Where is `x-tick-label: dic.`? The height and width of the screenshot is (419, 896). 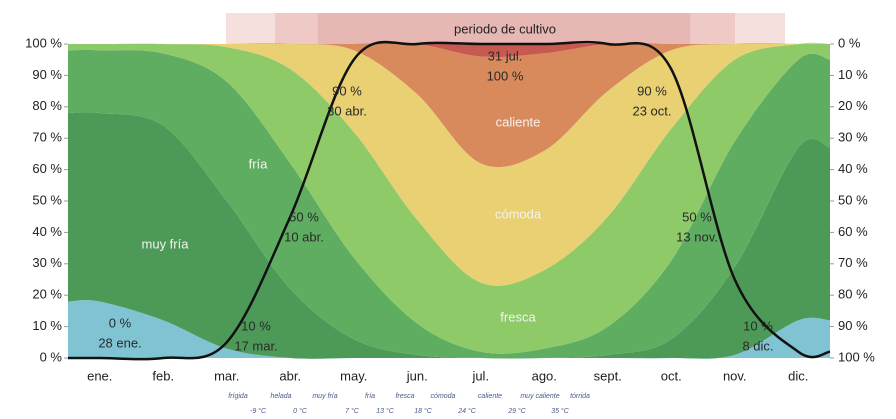 x-tick-label: dic. is located at coordinates (798, 375).